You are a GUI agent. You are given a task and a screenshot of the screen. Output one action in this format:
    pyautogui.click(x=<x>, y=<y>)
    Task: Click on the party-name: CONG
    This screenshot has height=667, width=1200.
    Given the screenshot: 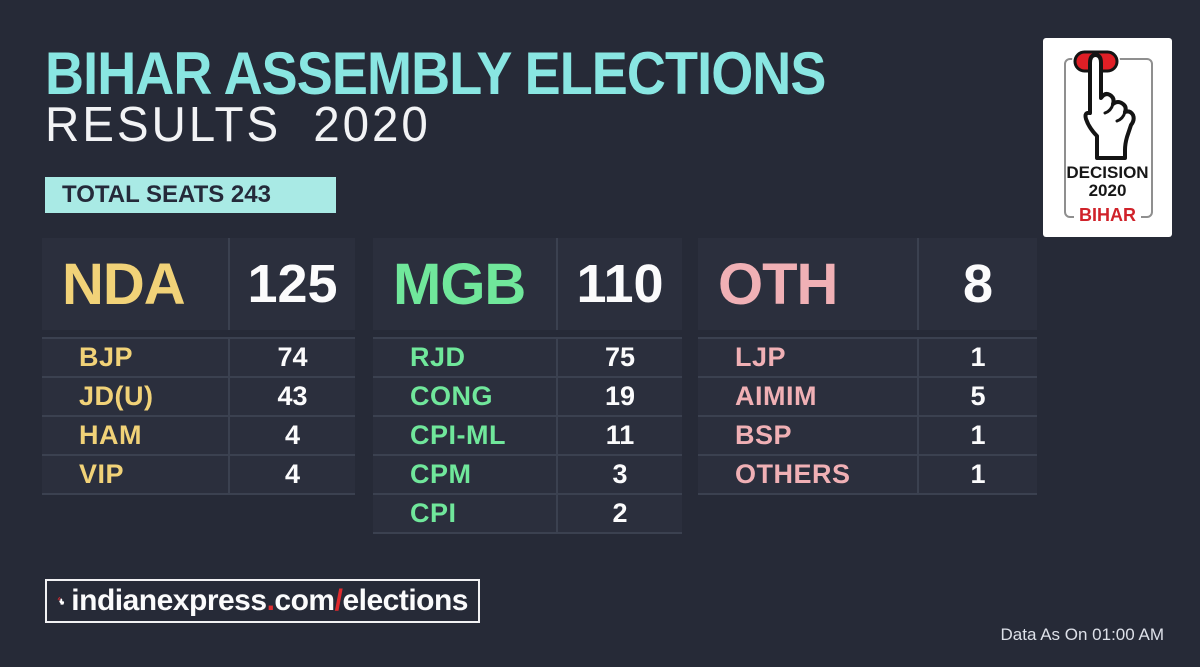 What is the action you would take?
    pyautogui.click(x=451, y=396)
    